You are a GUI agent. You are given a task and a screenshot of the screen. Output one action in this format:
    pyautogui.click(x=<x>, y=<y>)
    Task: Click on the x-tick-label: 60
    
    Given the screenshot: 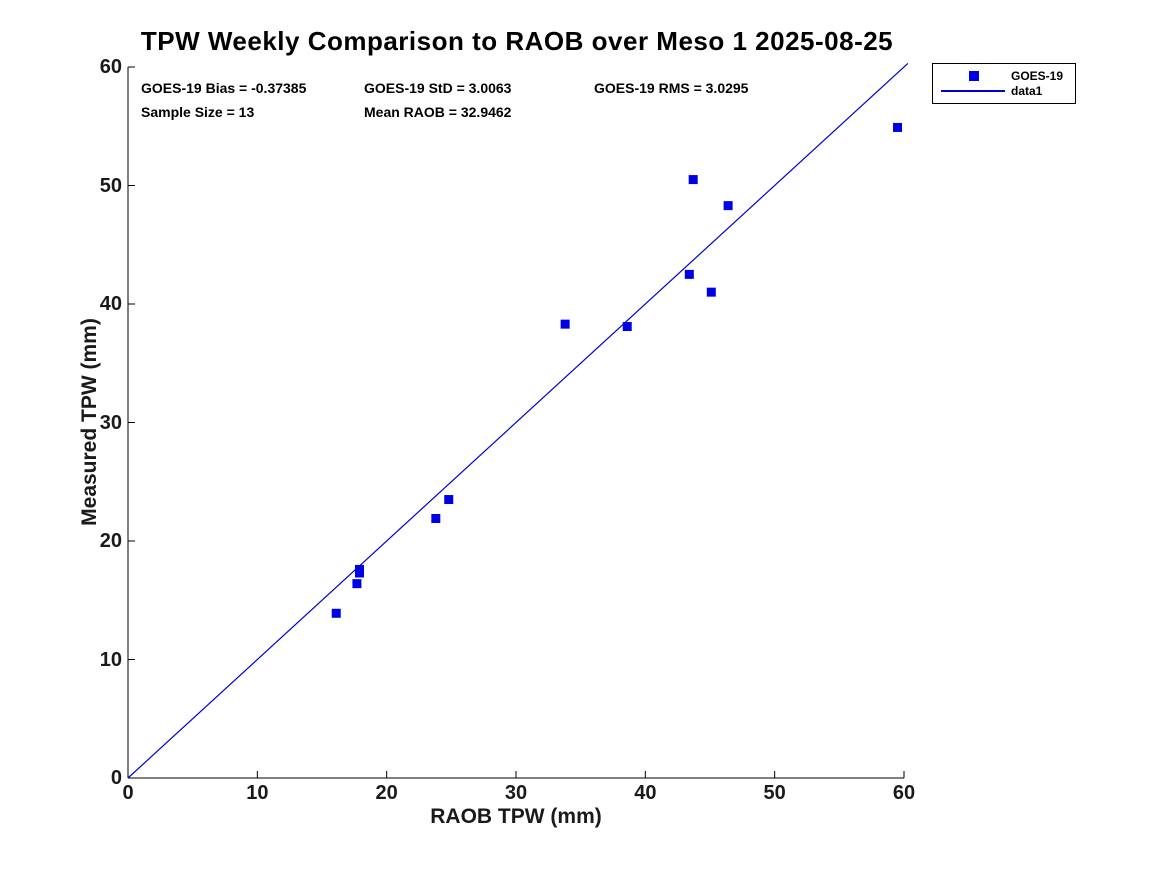 What is the action you would take?
    pyautogui.click(x=904, y=793)
    